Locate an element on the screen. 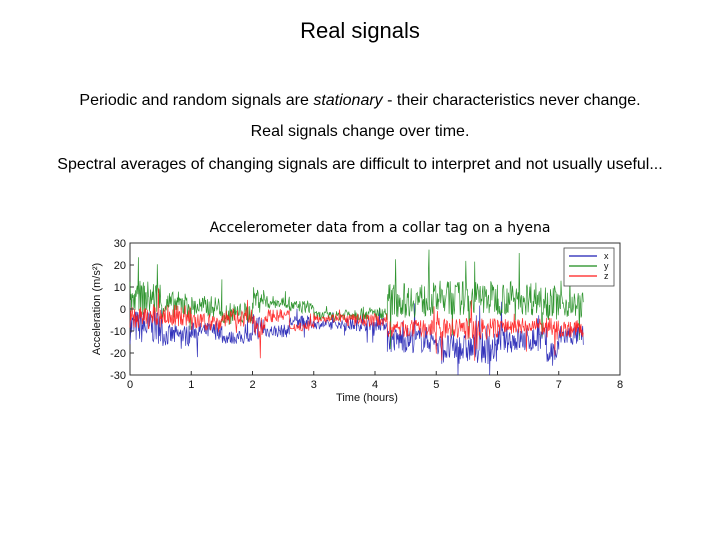 This screenshot has height=540, width=720. legend-label-y: y is located at coordinates (606, 266).